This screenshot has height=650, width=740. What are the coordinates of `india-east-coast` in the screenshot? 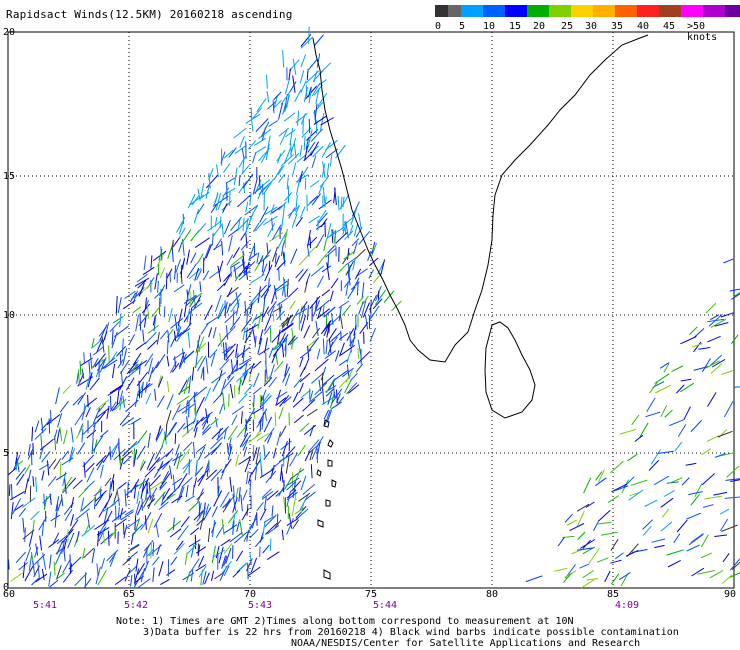 It's located at (558, 183).